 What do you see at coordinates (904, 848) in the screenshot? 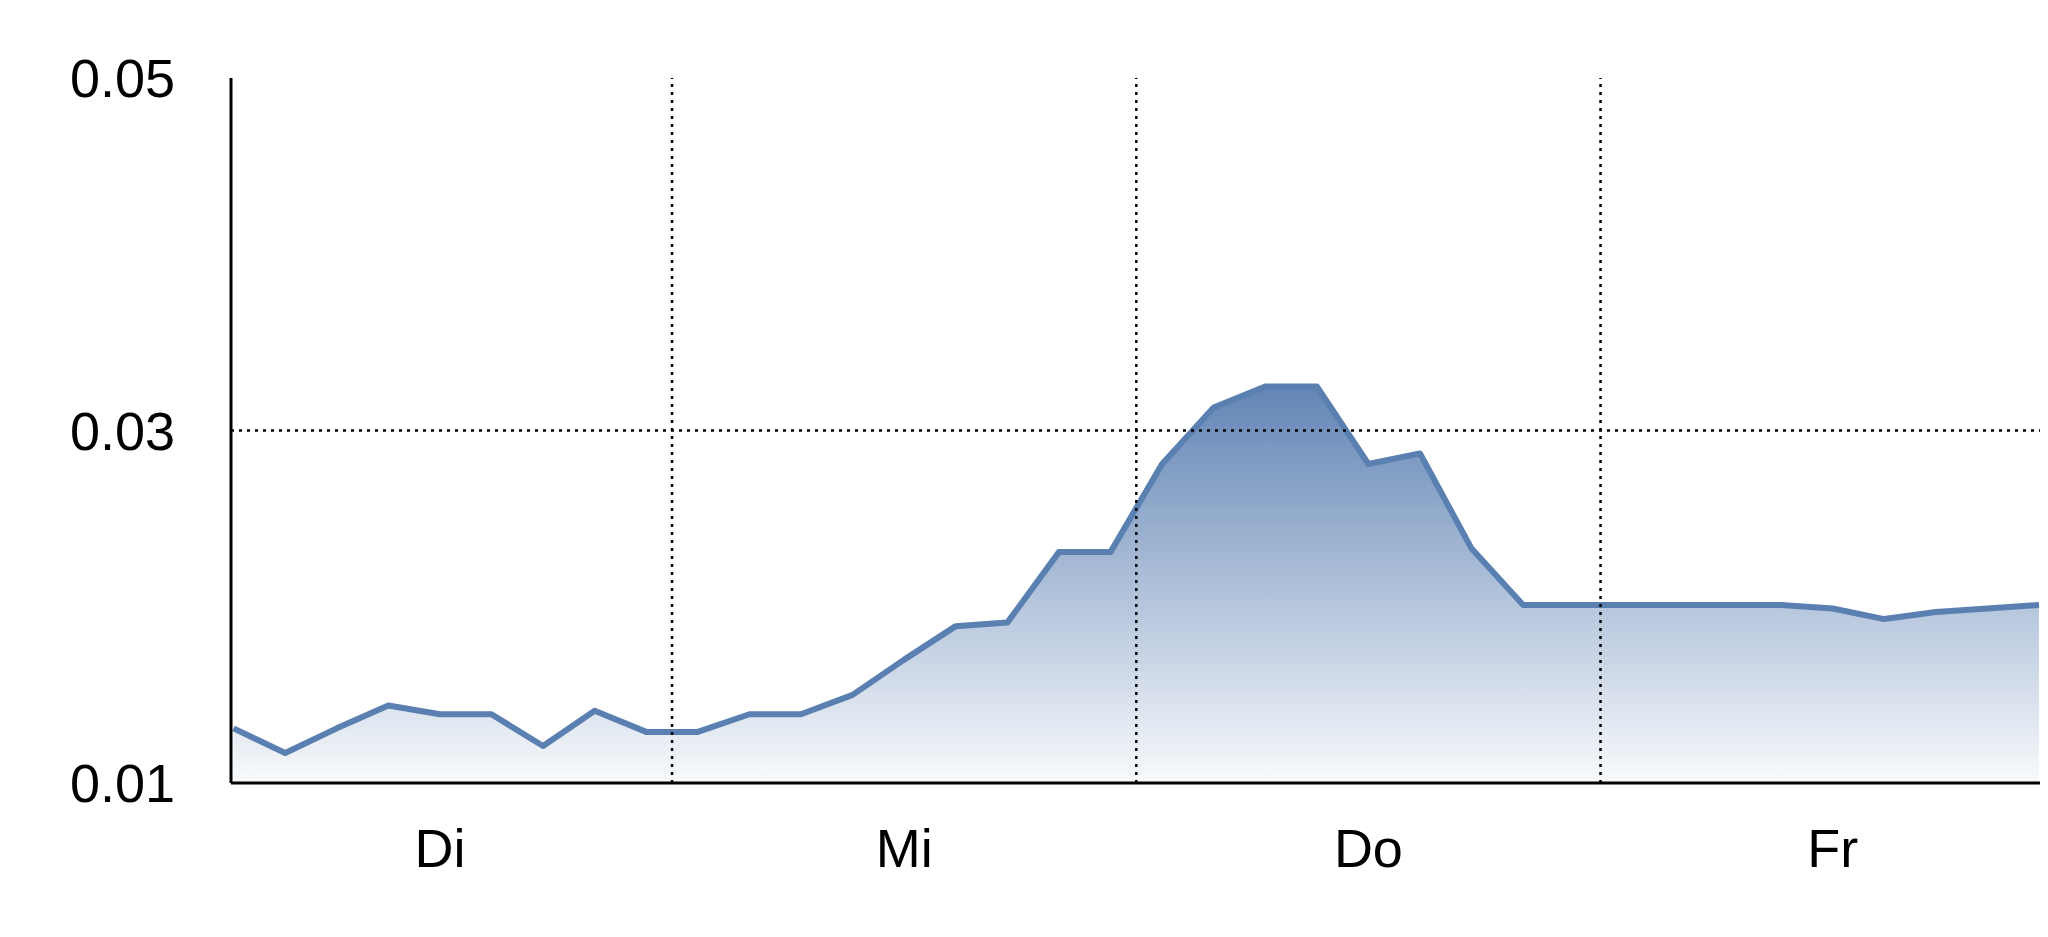
I see `x-tick-label: Mi` at bounding box center [904, 848].